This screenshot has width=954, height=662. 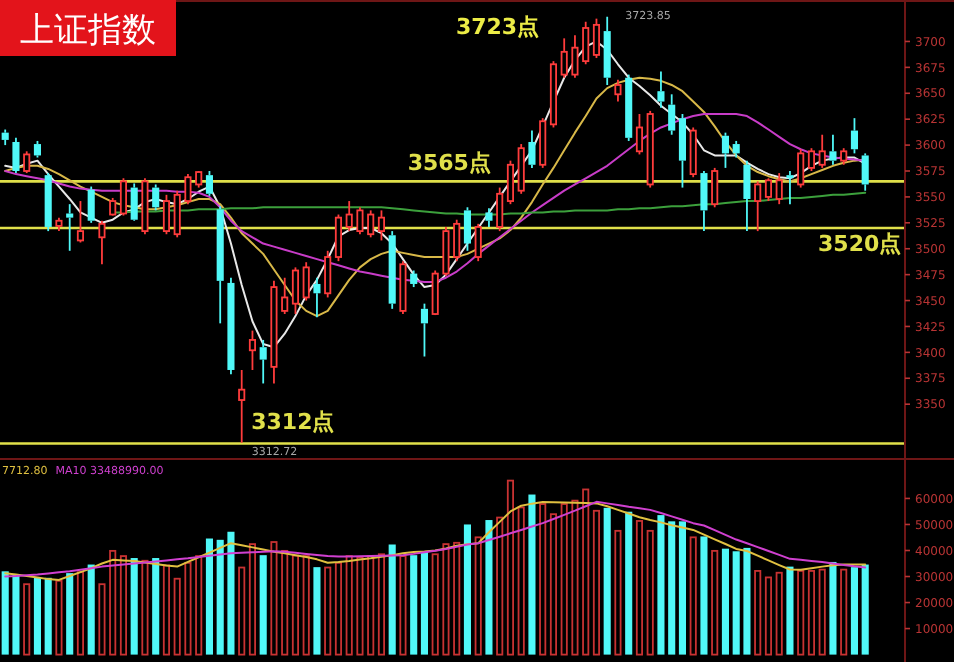 What do you see at coordinates (449, 163) in the screenshot?
I see `ref-line-label: 3565点` at bounding box center [449, 163].